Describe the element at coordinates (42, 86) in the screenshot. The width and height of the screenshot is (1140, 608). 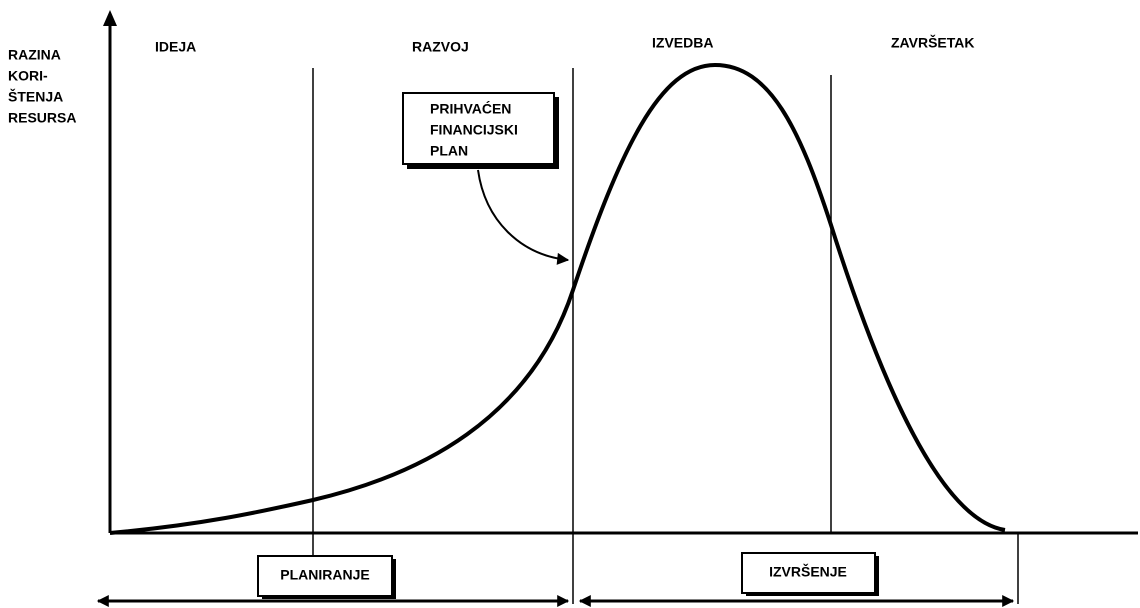
I see `y-axis-label: RAZINA KORI- ŠTENJA RESURSA` at that location.